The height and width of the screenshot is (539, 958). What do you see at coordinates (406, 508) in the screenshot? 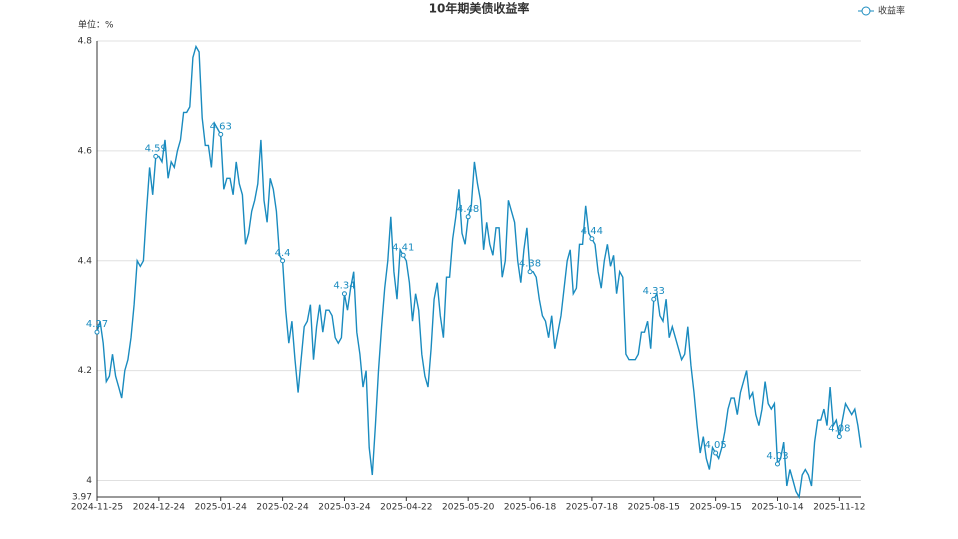
I see `x-tick-label: 2025-04-22` at bounding box center [406, 508].